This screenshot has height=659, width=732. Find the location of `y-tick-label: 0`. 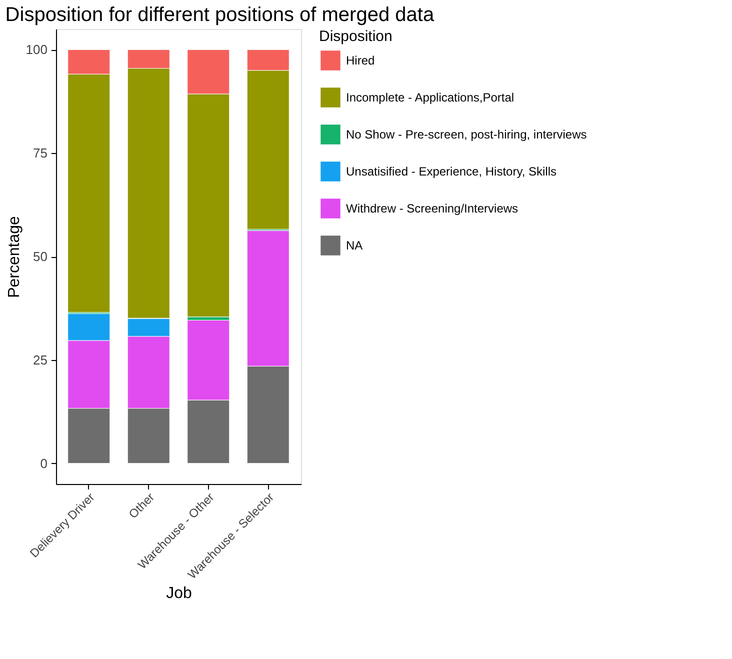

y-tick-label: 0 is located at coordinates (44, 463).